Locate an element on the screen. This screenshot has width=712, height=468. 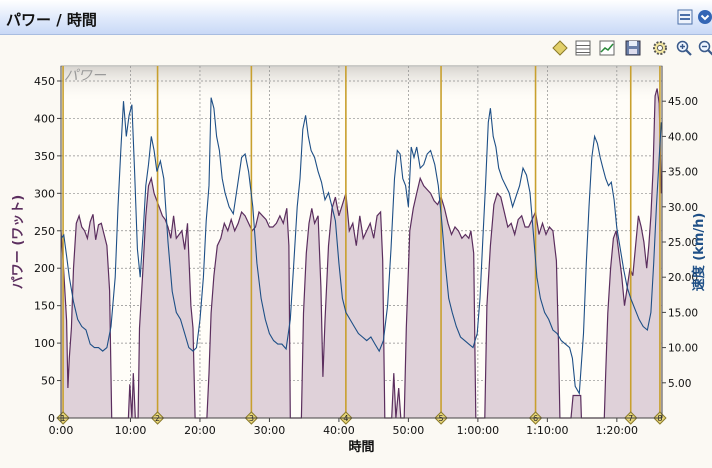
y2-tick-label: 10.00 is located at coordinates (683, 349).